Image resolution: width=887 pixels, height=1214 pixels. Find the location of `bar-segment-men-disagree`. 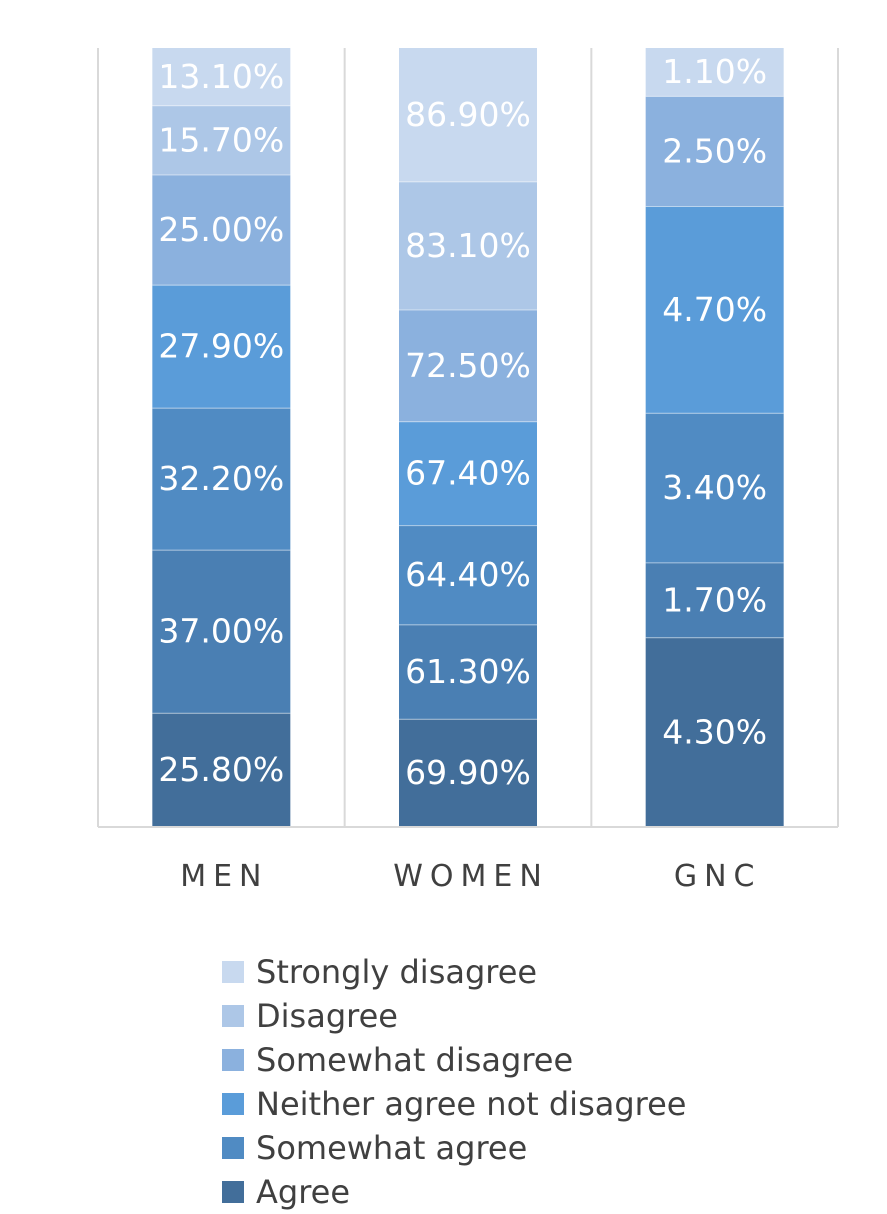

bar-segment-men-disagree is located at coordinates (221, 140).